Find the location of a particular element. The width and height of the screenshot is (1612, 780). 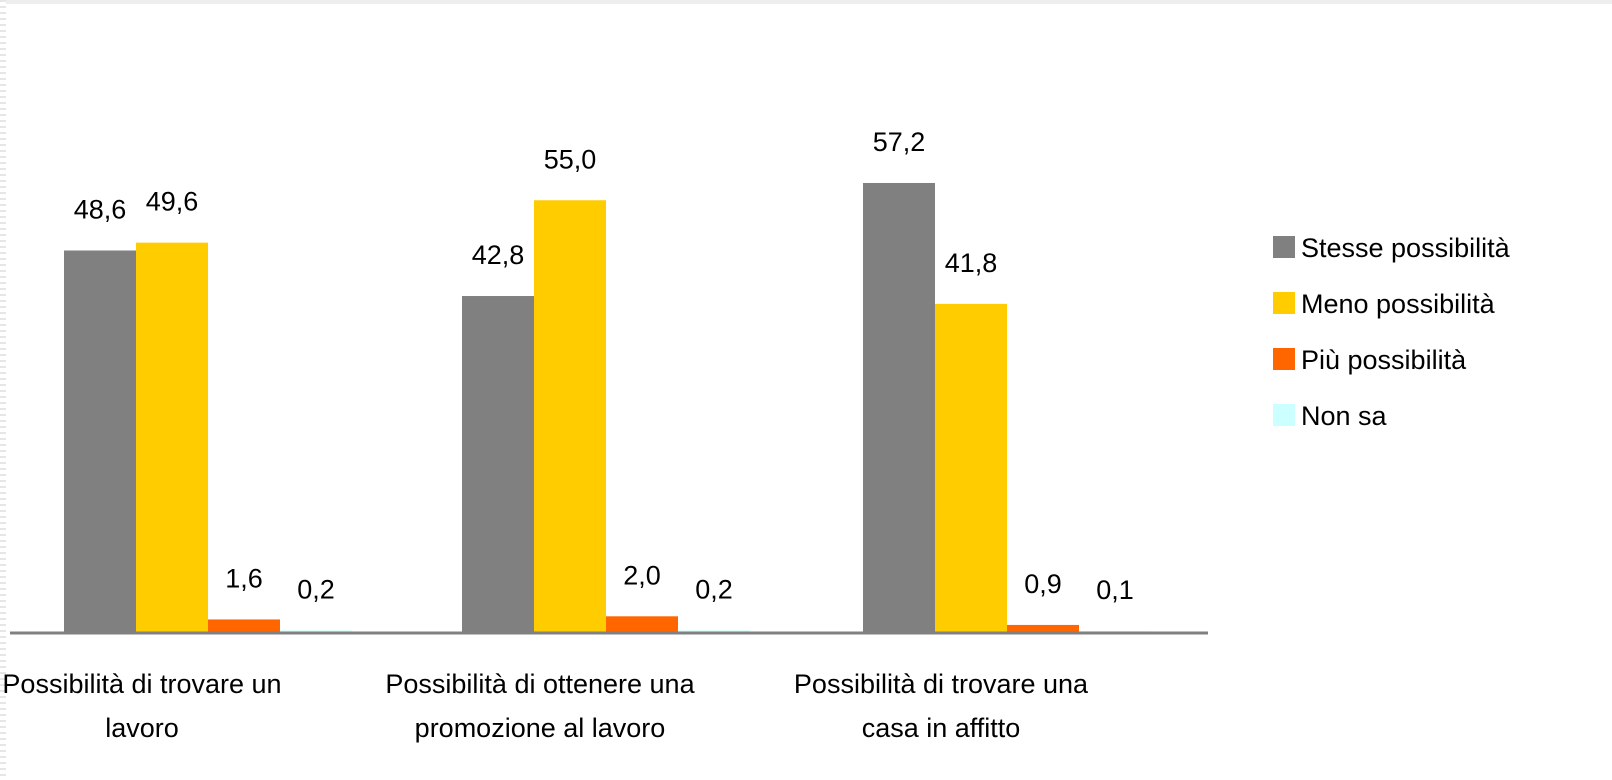

data-label-4-3: 0,1 is located at coordinates (1115, 590).